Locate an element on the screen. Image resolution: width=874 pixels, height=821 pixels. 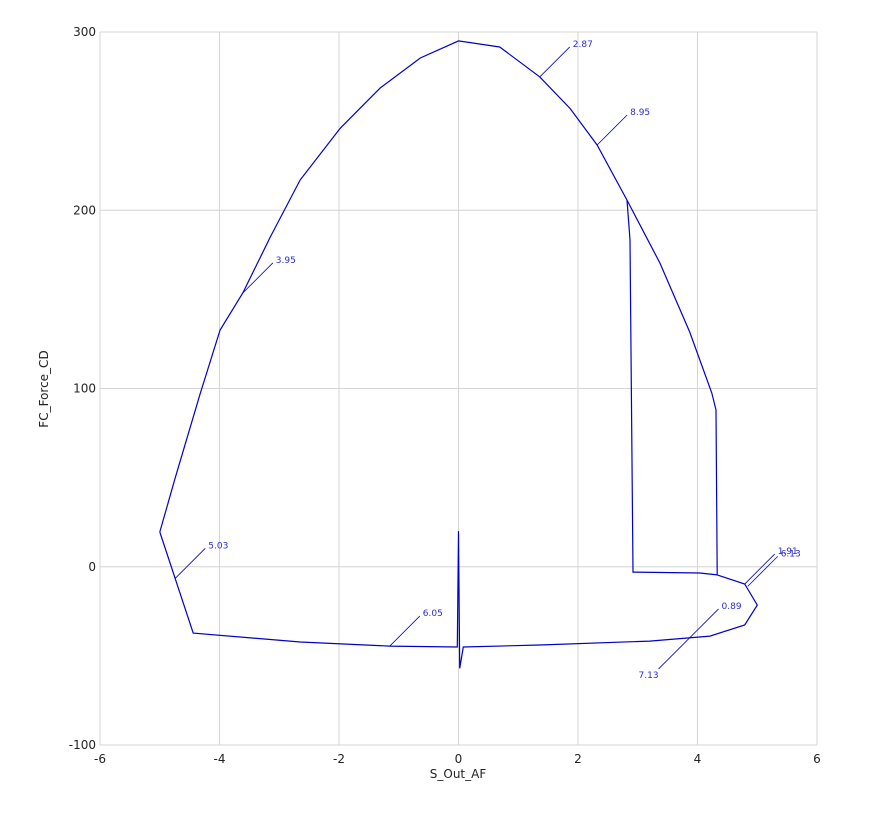
y-tick-label: 200 is located at coordinates (84, 210).